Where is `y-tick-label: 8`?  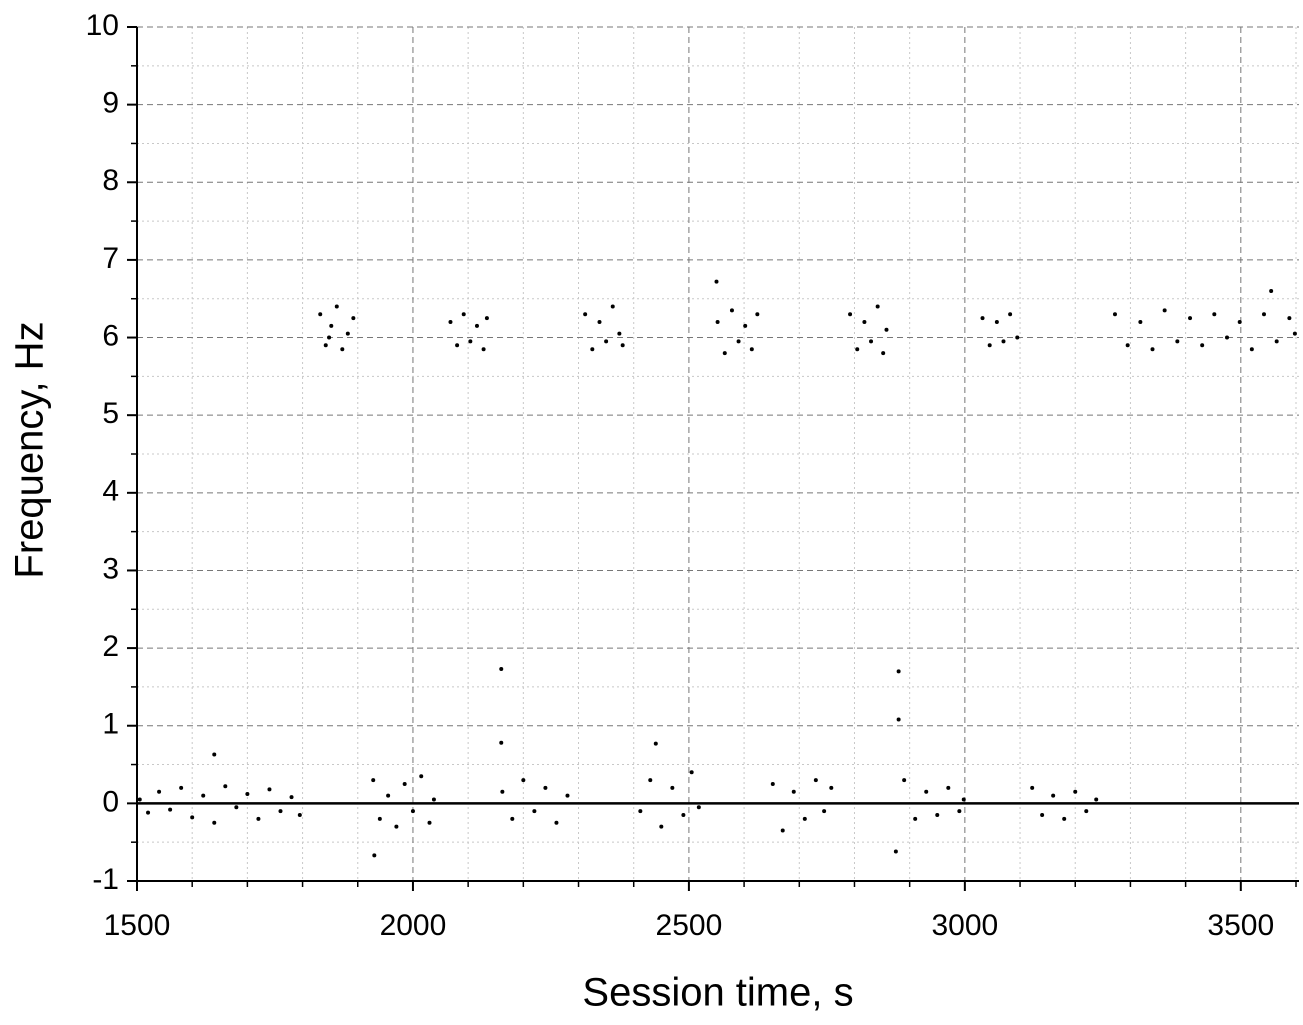 y-tick-label: 8 is located at coordinates (110, 180).